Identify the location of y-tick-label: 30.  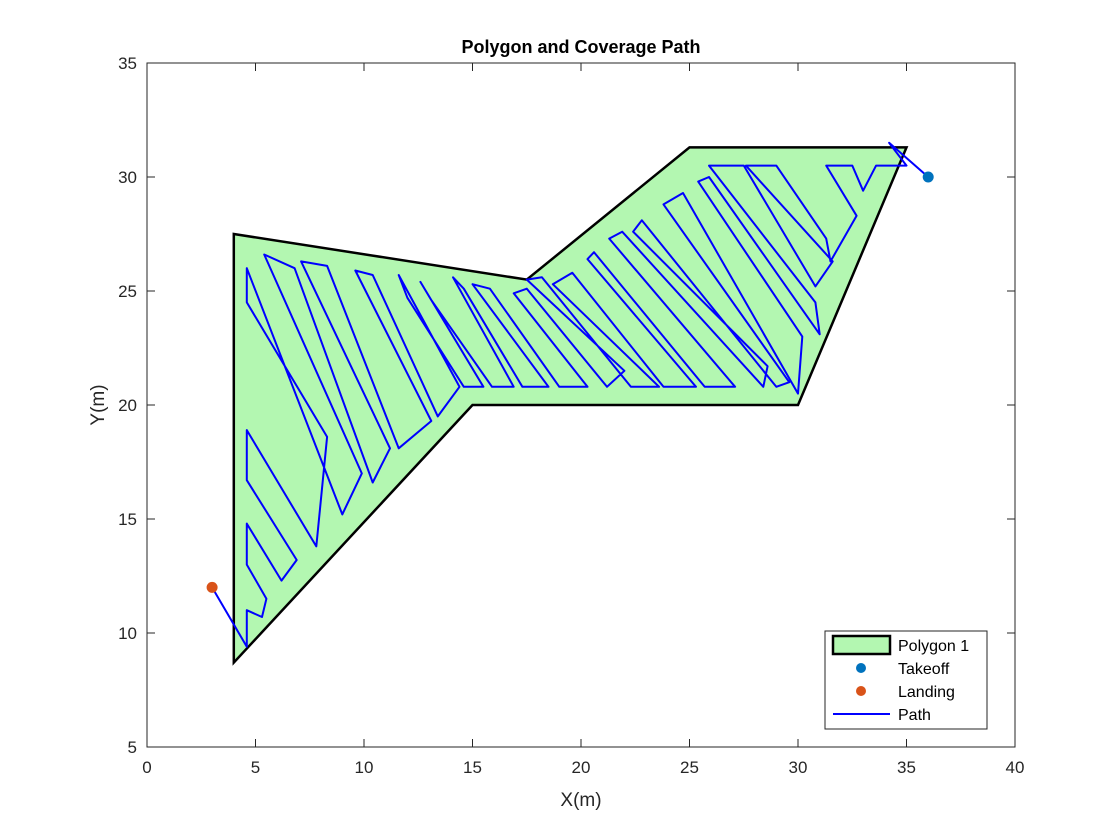
(127, 177).